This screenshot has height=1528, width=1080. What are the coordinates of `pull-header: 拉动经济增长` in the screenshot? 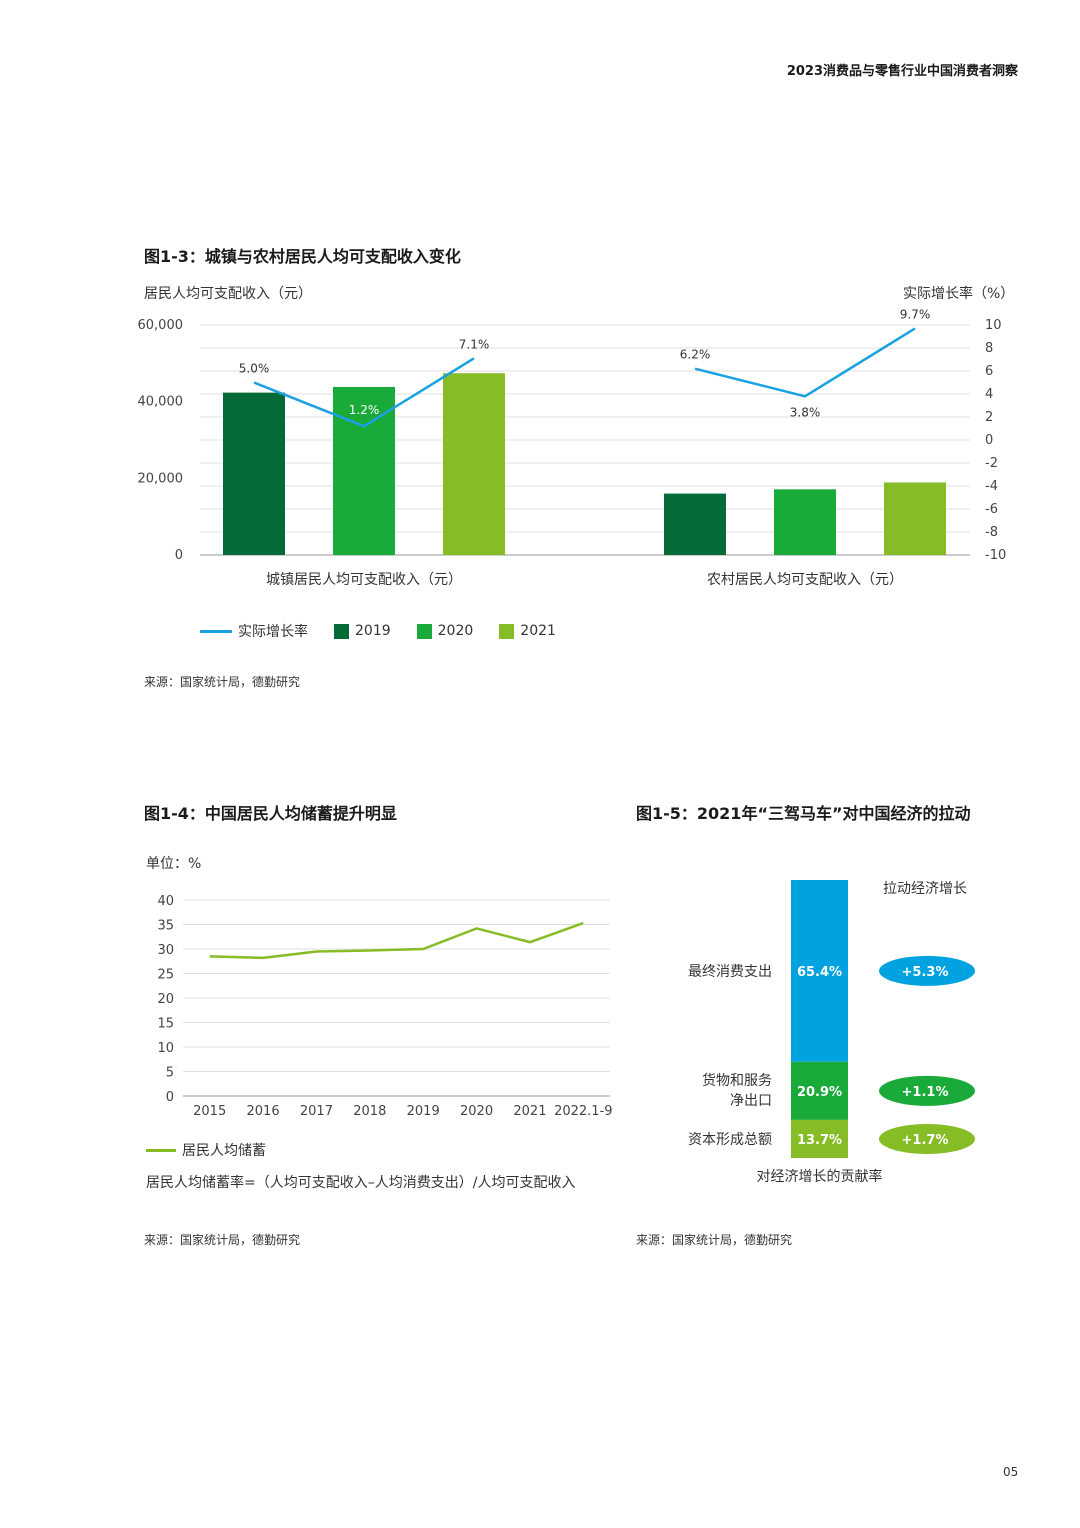 It's located at (925, 889).